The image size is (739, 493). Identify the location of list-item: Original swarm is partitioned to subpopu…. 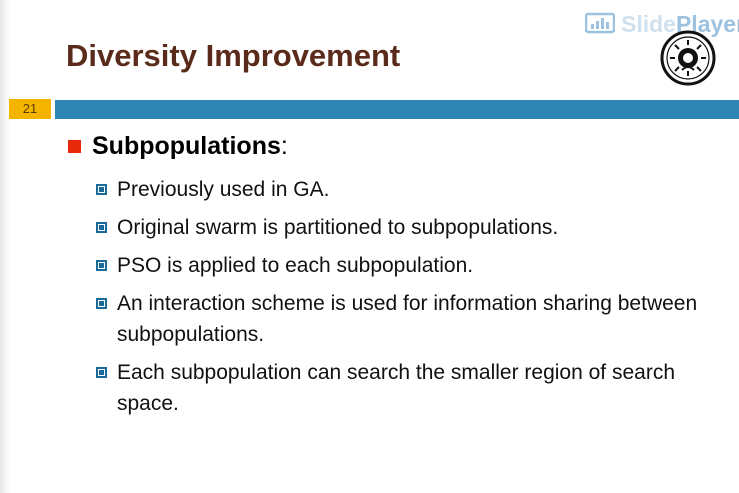
(411, 227).